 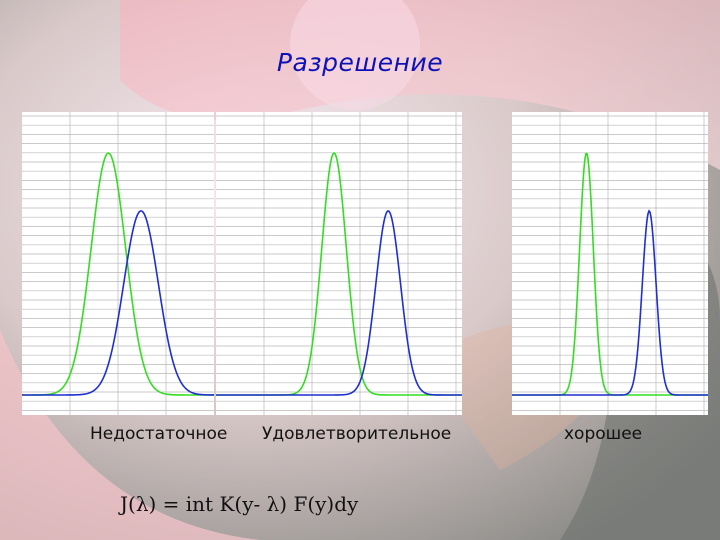 I want to click on green-curve, so click(x=118, y=274).